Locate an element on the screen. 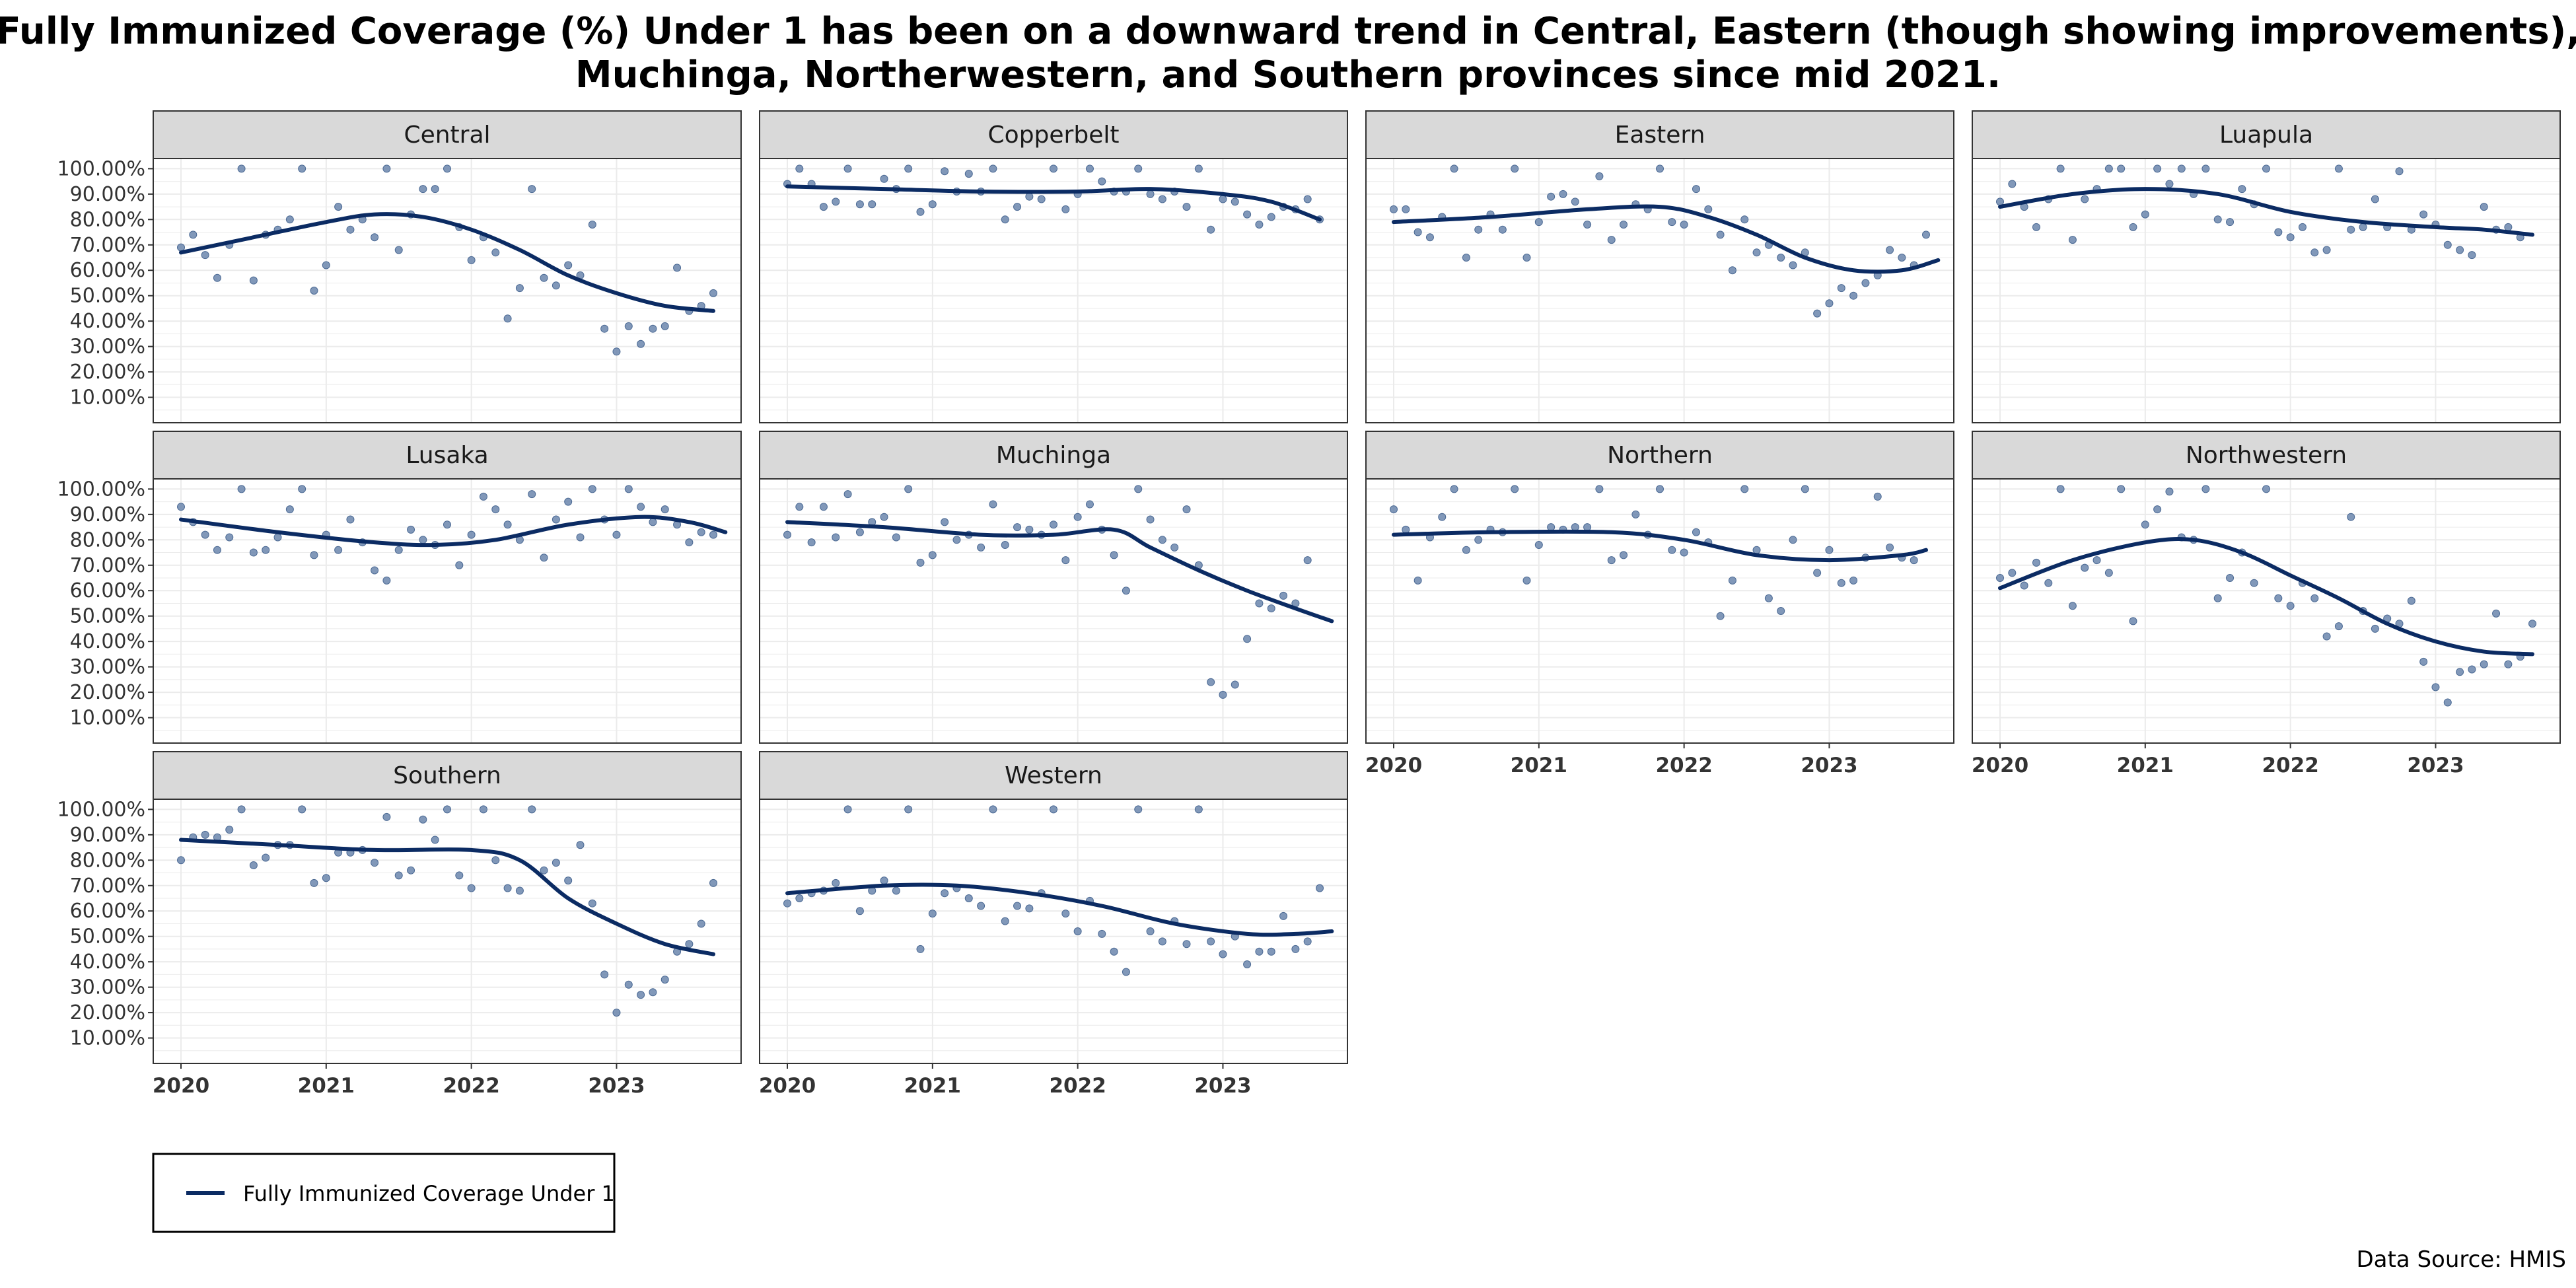 Image resolution: width=2576 pixels, height=1288 pixels. panel-strip-label: Luapula is located at coordinates (2266, 135).